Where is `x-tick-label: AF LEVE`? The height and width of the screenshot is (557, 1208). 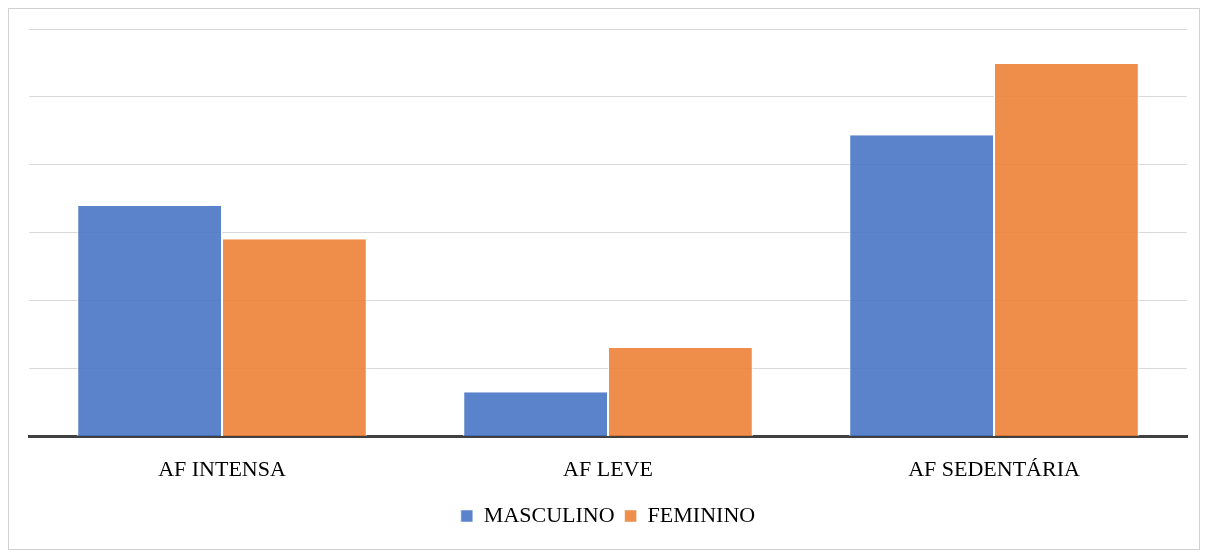
x-tick-label: AF LEVE is located at coordinates (608, 468).